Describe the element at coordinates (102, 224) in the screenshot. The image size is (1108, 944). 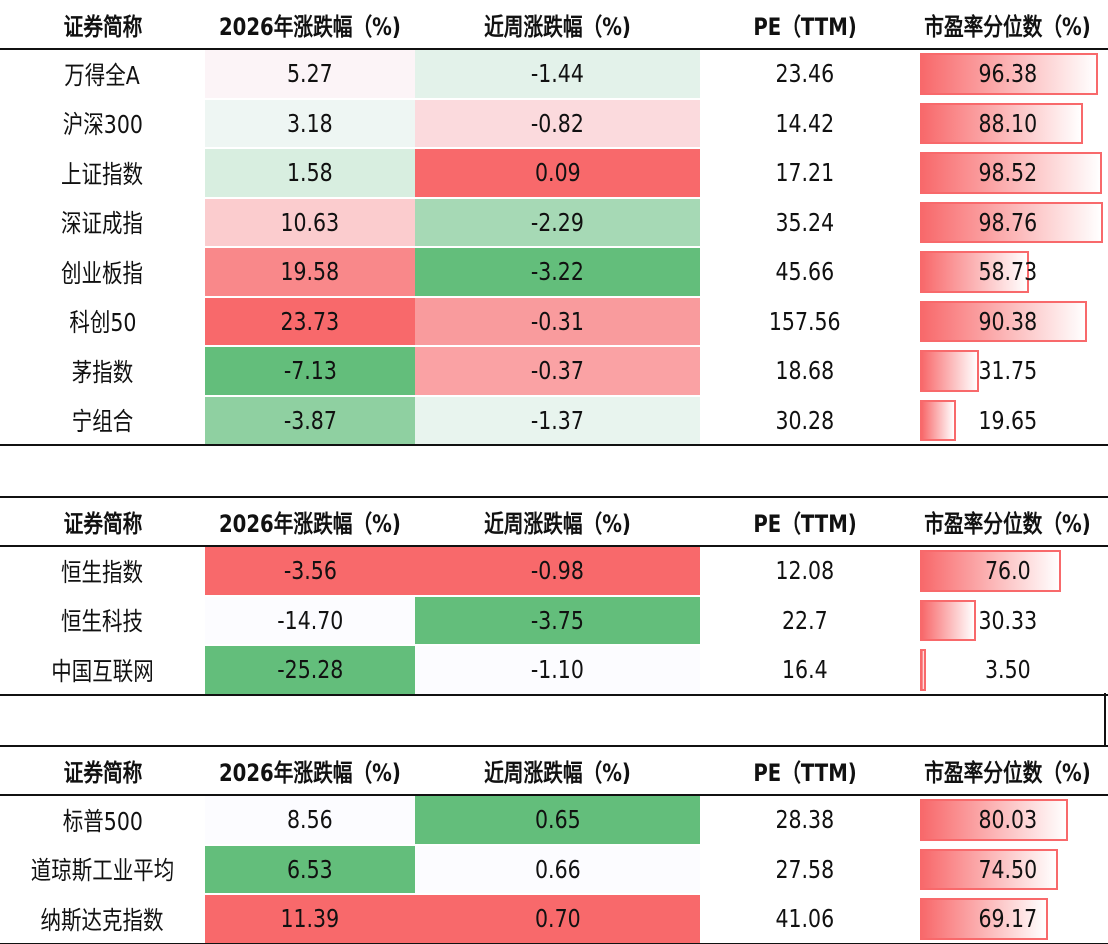
I see `row-name: 深证成指` at that location.